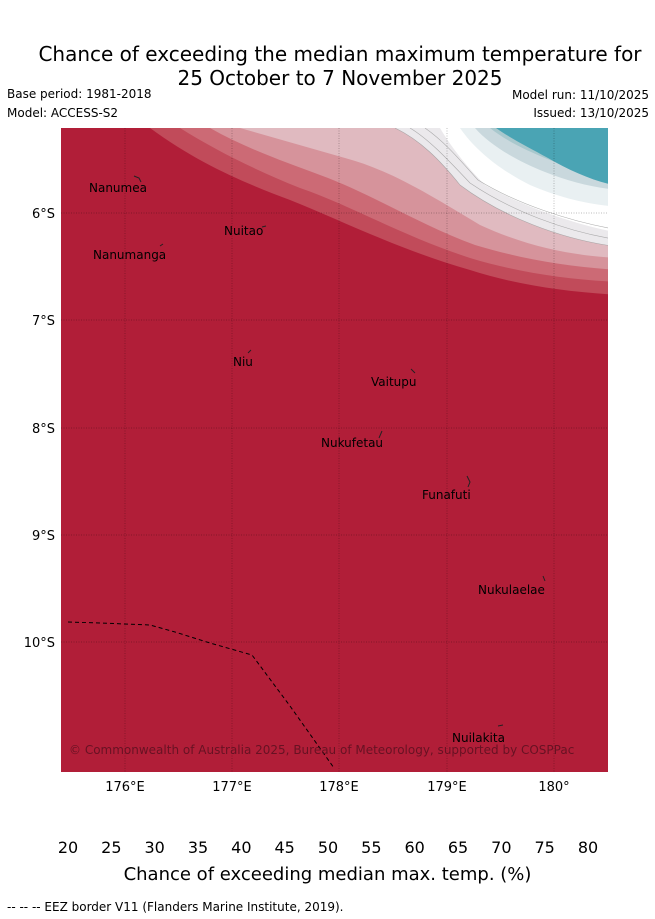 Image resolution: width=655 pixels, height=919 pixels. What do you see at coordinates (111, 847) in the screenshot?
I see `colorbar-tick-label: 25` at bounding box center [111, 847].